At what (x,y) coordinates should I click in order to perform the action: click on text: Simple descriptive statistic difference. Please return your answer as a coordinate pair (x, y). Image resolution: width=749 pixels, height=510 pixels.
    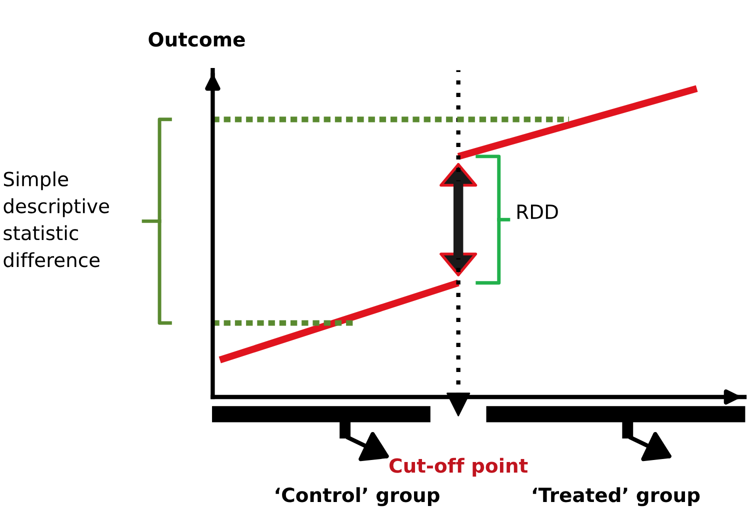
    Looking at the image, I should click on (56, 219).